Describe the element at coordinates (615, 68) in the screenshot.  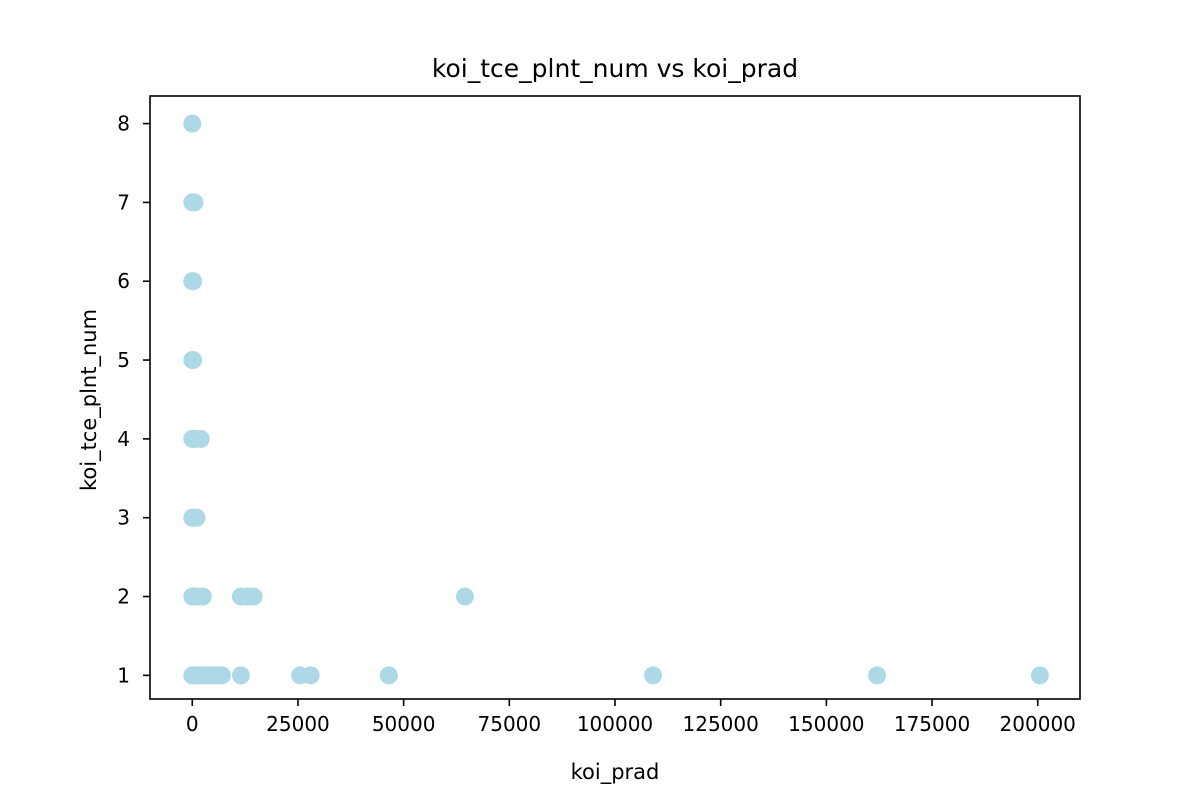
I see `chart-title: koi_tce_plnt_num vs koi_prad` at that location.